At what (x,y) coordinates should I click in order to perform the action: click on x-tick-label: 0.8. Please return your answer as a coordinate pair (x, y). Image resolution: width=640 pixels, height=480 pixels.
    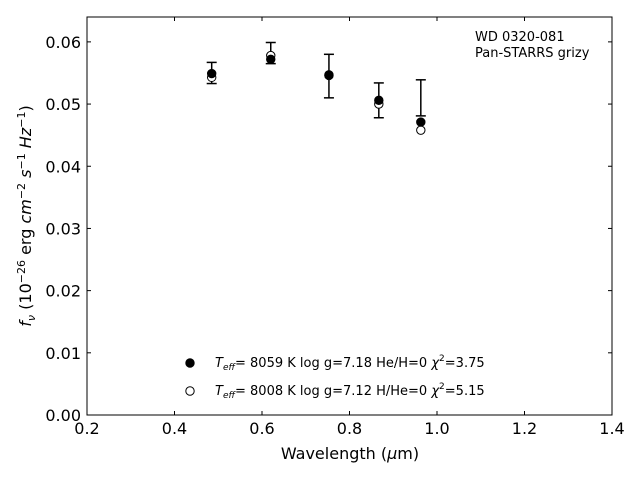
    Looking at the image, I should click on (349, 428).